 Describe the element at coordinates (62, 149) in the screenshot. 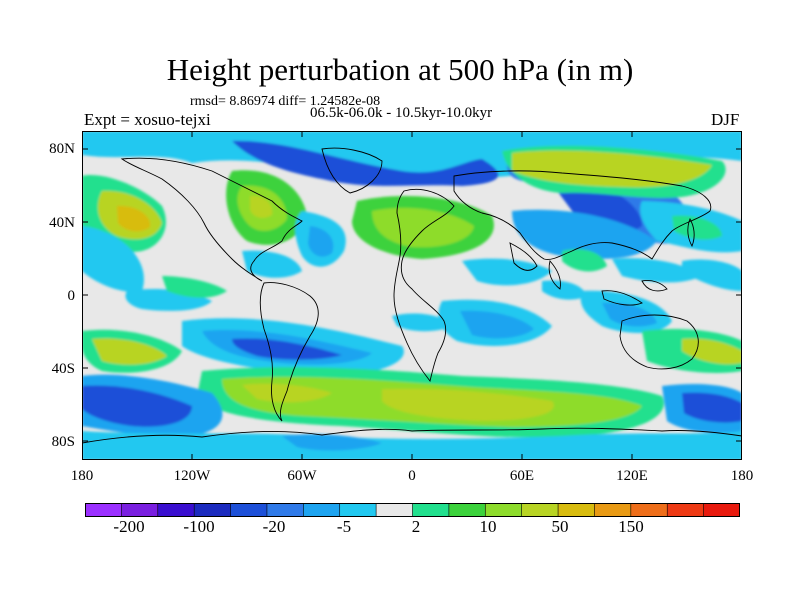

I see `lat-label-80n: 80N` at that location.